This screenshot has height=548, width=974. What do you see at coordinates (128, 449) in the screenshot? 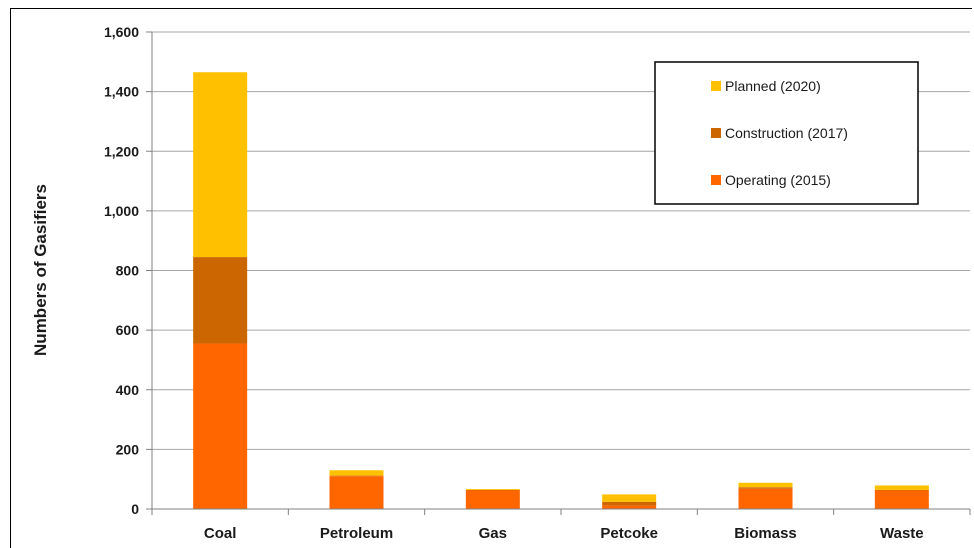
I see `y-tick-label: 200` at bounding box center [128, 449].